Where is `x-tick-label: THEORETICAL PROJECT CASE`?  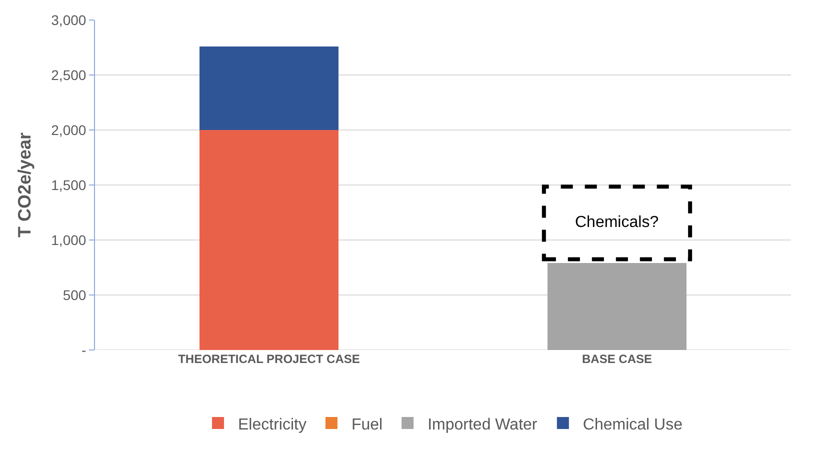
x-tick-label: THEORETICAL PROJECT CASE is located at coordinates (269, 359).